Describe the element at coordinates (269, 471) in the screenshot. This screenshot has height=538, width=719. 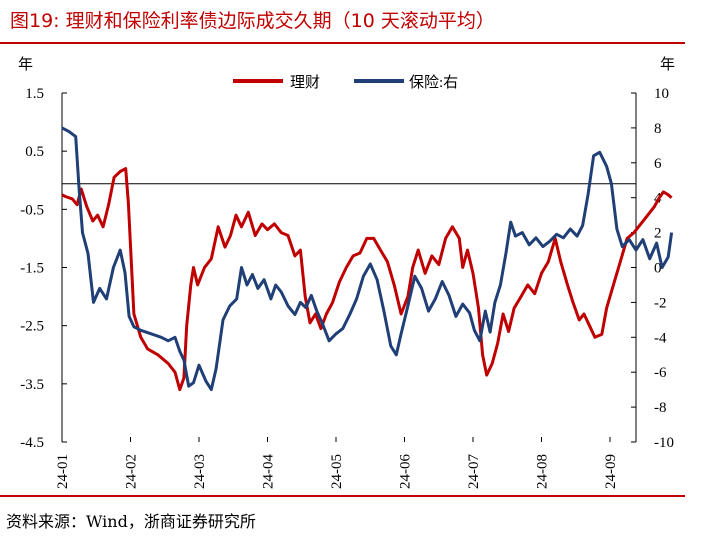
I see `x-tick-label: 24-04` at that location.